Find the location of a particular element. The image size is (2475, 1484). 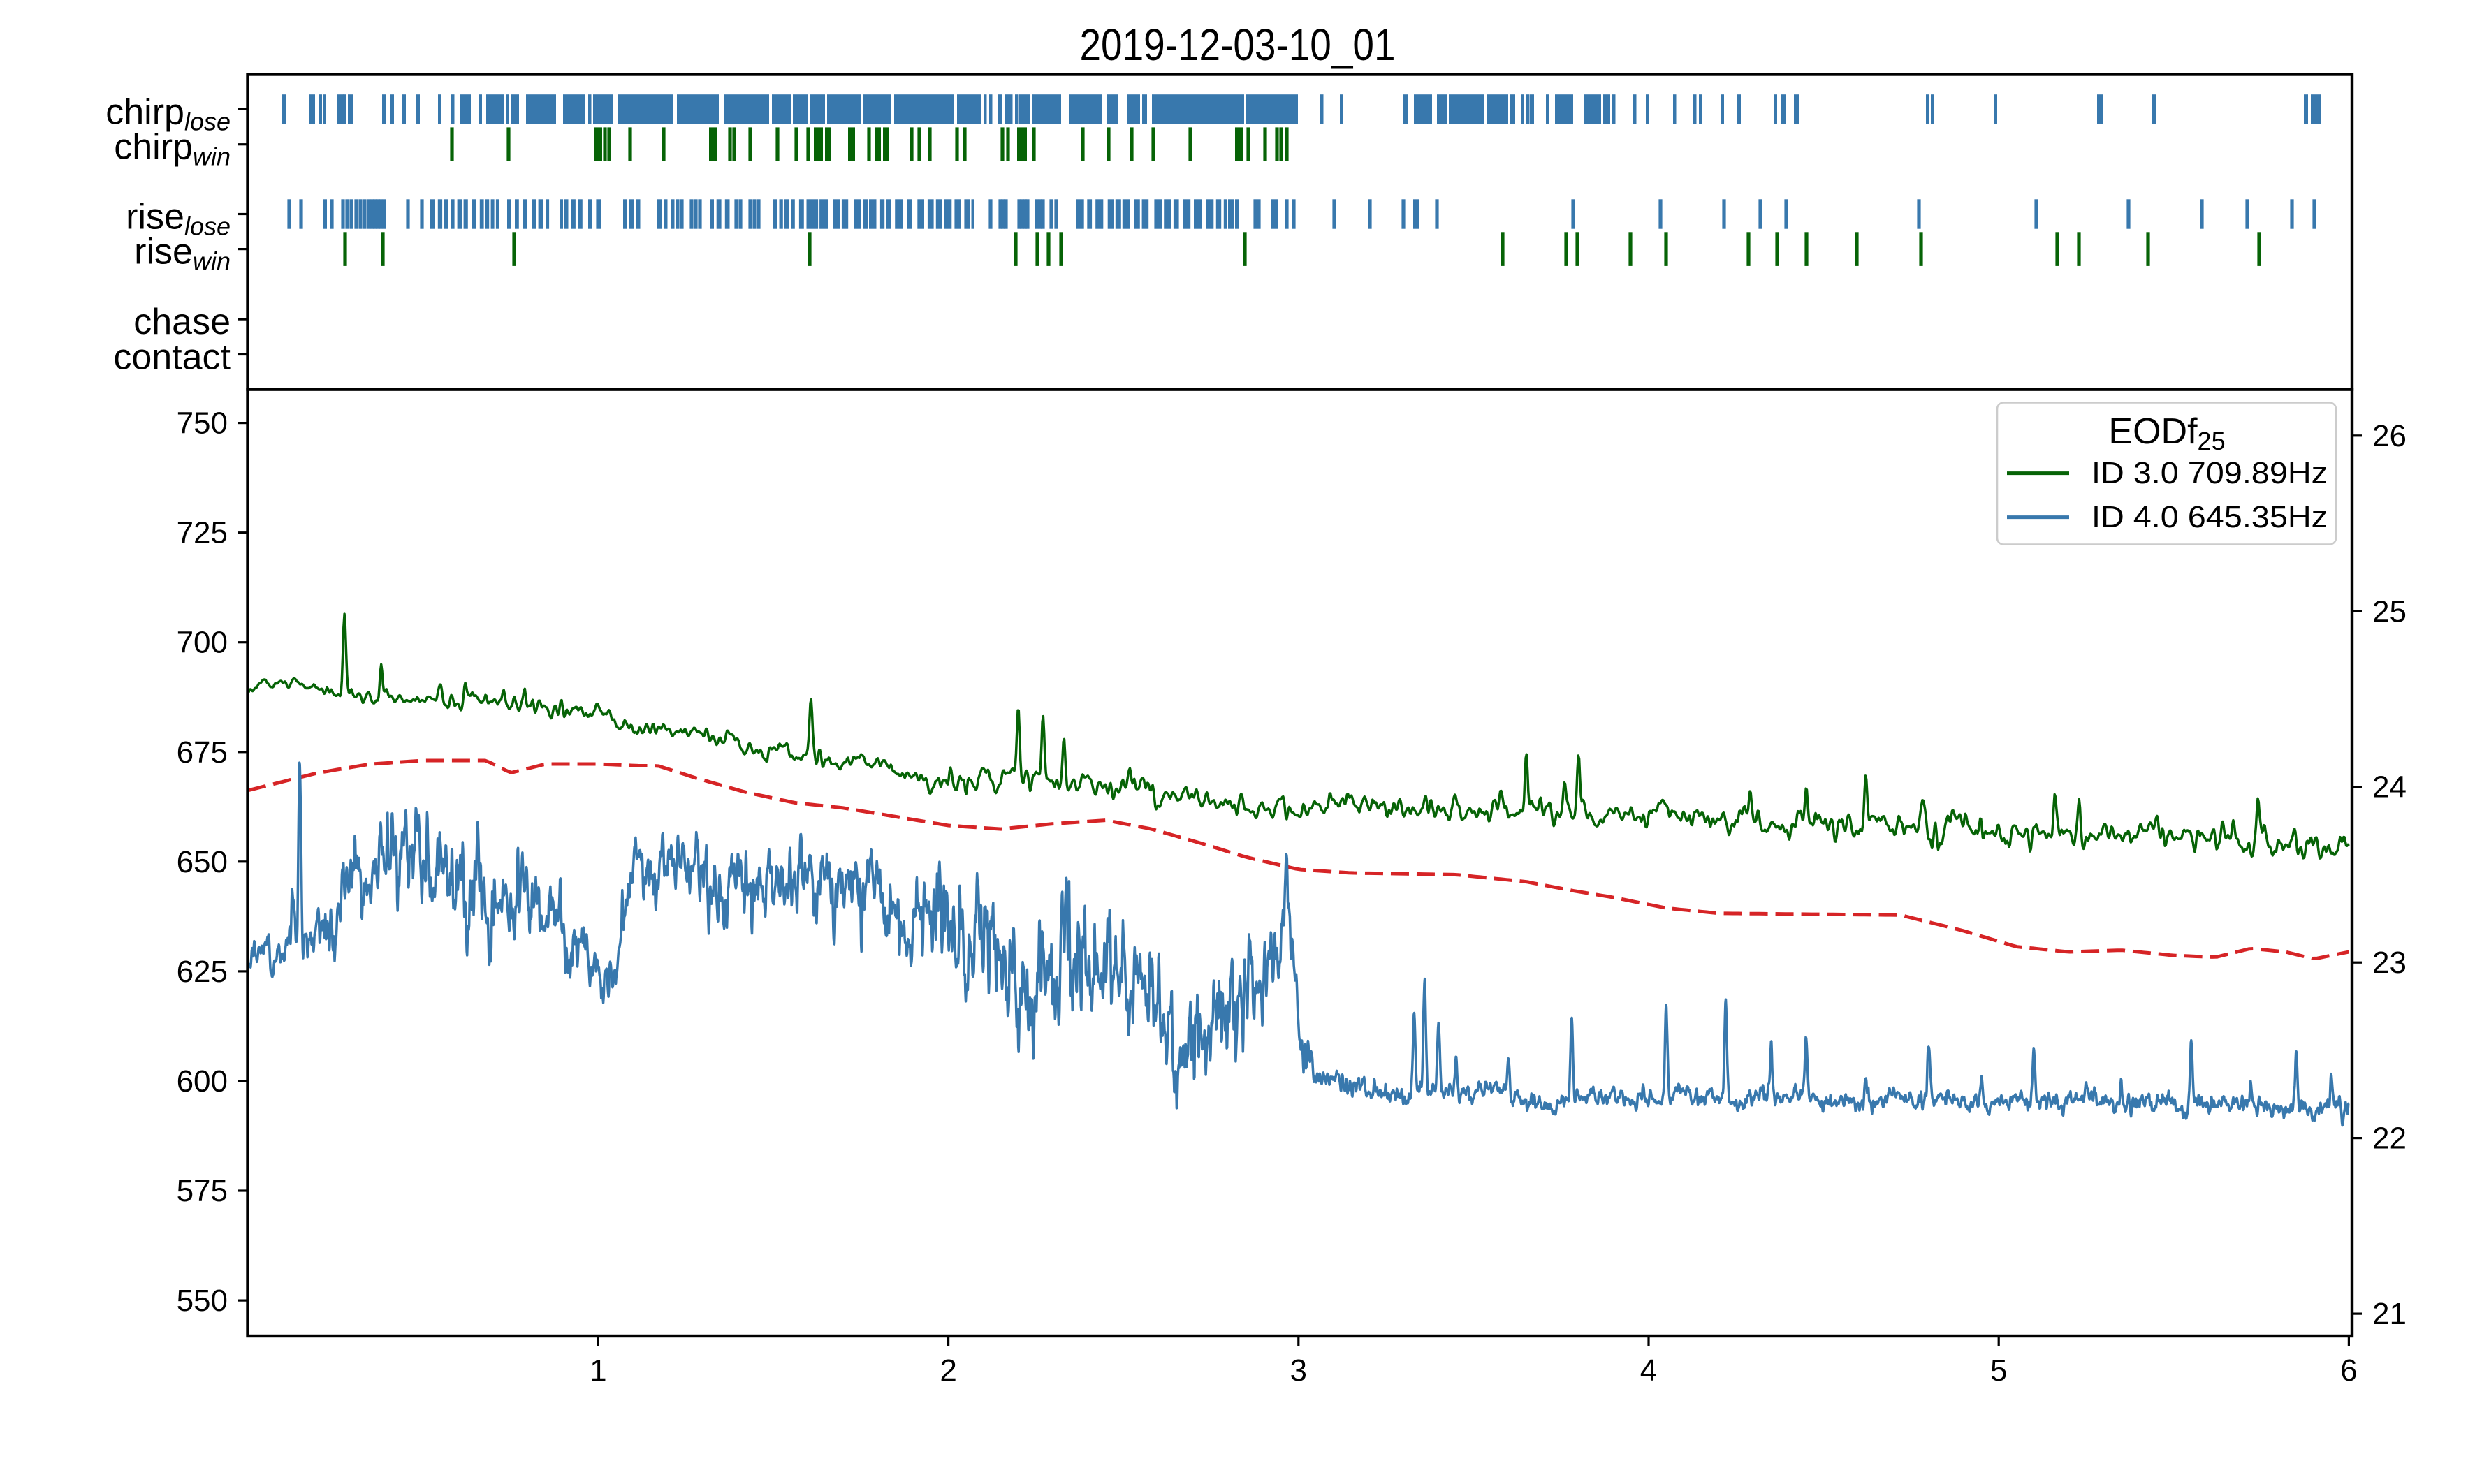

svg-text: ID 3.0 709.89Hz is located at coordinates (2209, 473).